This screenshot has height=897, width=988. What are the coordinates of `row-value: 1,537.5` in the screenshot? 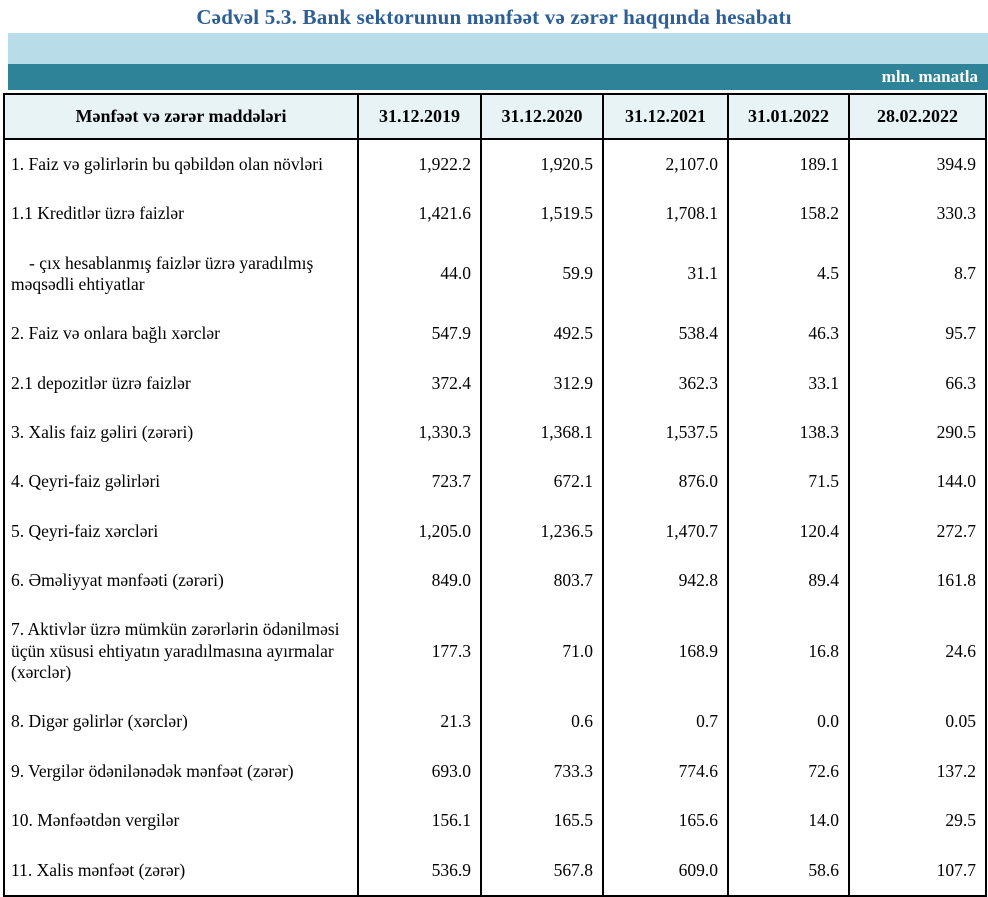 It's located at (665, 433).